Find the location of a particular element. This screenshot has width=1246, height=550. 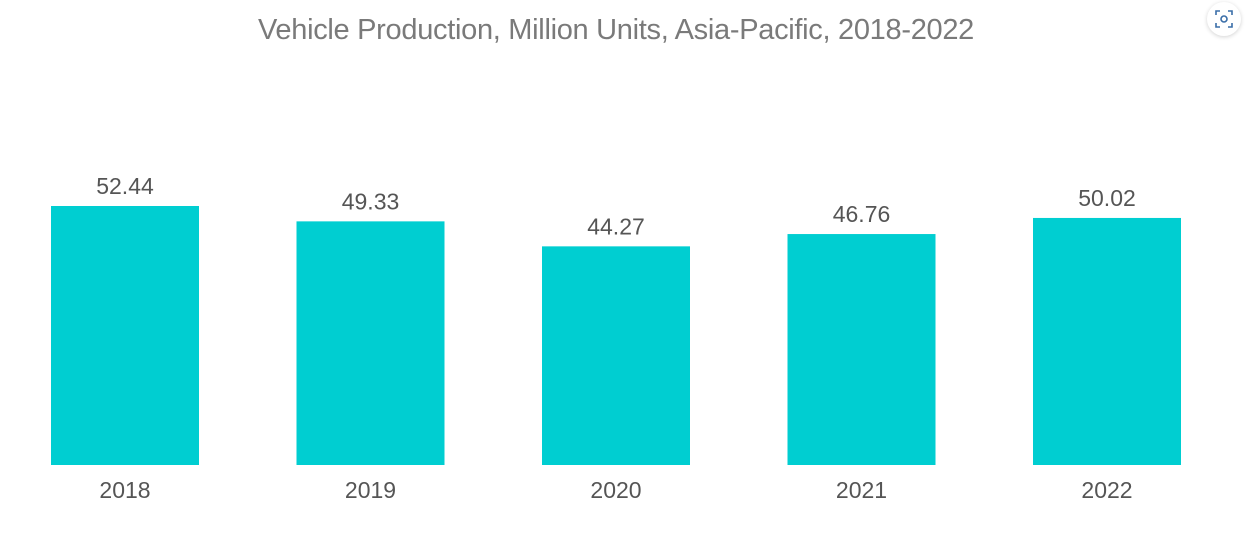

bar-2018 is located at coordinates (125, 335).